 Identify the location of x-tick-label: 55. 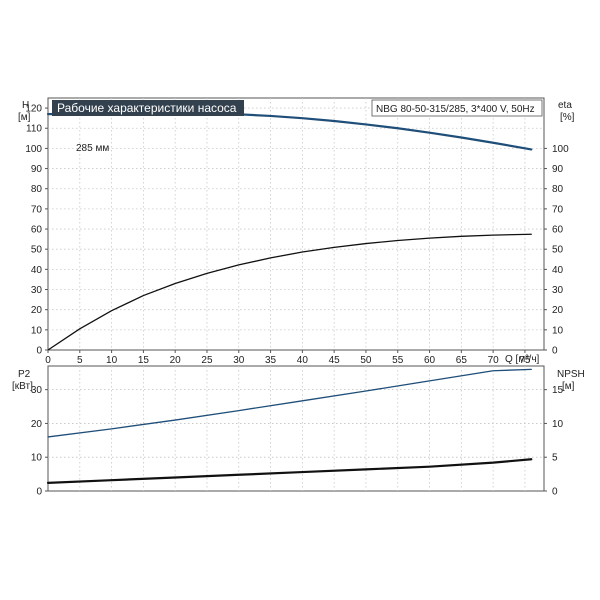
(398, 360).